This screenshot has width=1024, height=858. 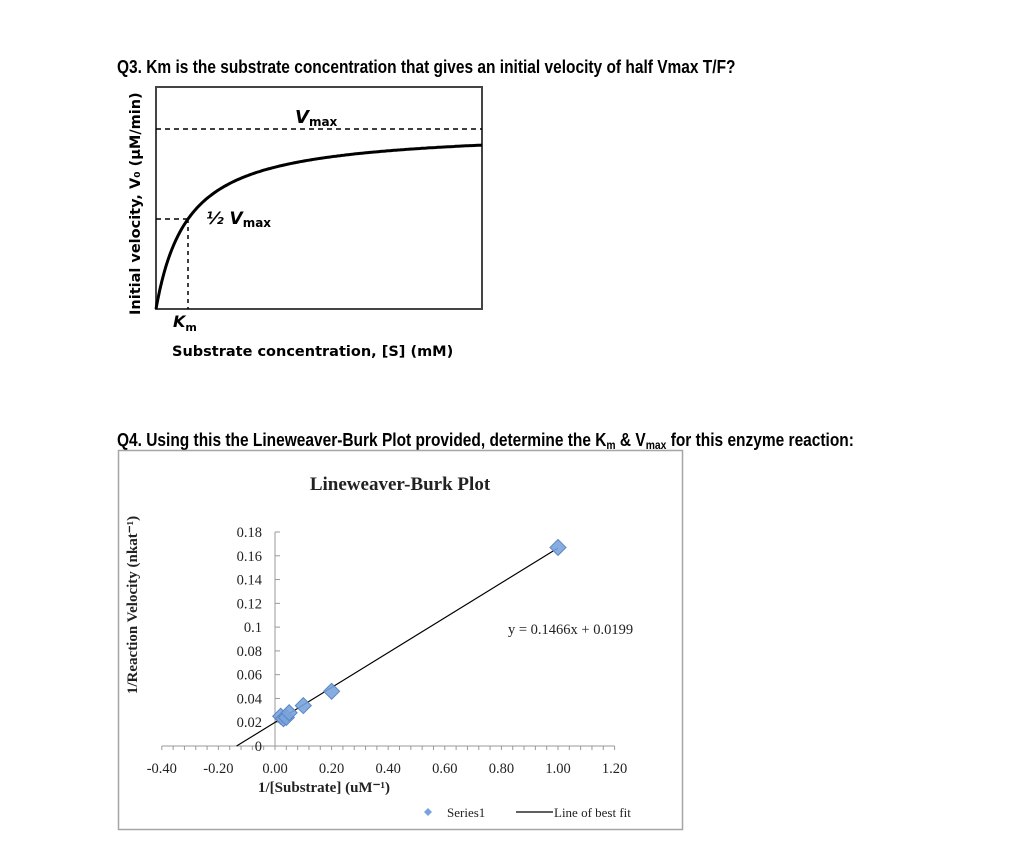 What do you see at coordinates (185, 323) in the screenshot?
I see `km-label: Km` at bounding box center [185, 323].